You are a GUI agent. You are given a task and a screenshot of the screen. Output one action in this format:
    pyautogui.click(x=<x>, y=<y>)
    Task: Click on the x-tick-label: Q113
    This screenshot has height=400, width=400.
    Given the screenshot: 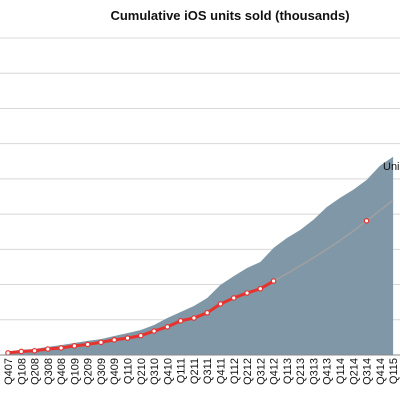 What is the action you would take?
    pyautogui.click(x=288, y=371)
    